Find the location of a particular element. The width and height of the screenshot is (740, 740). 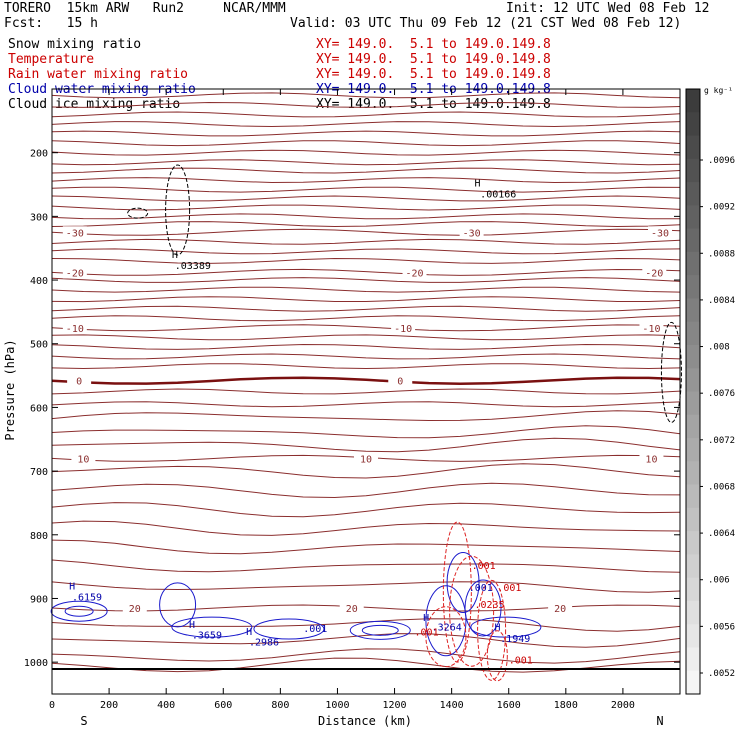

y-tick-label: 600 is located at coordinates (39, 408).